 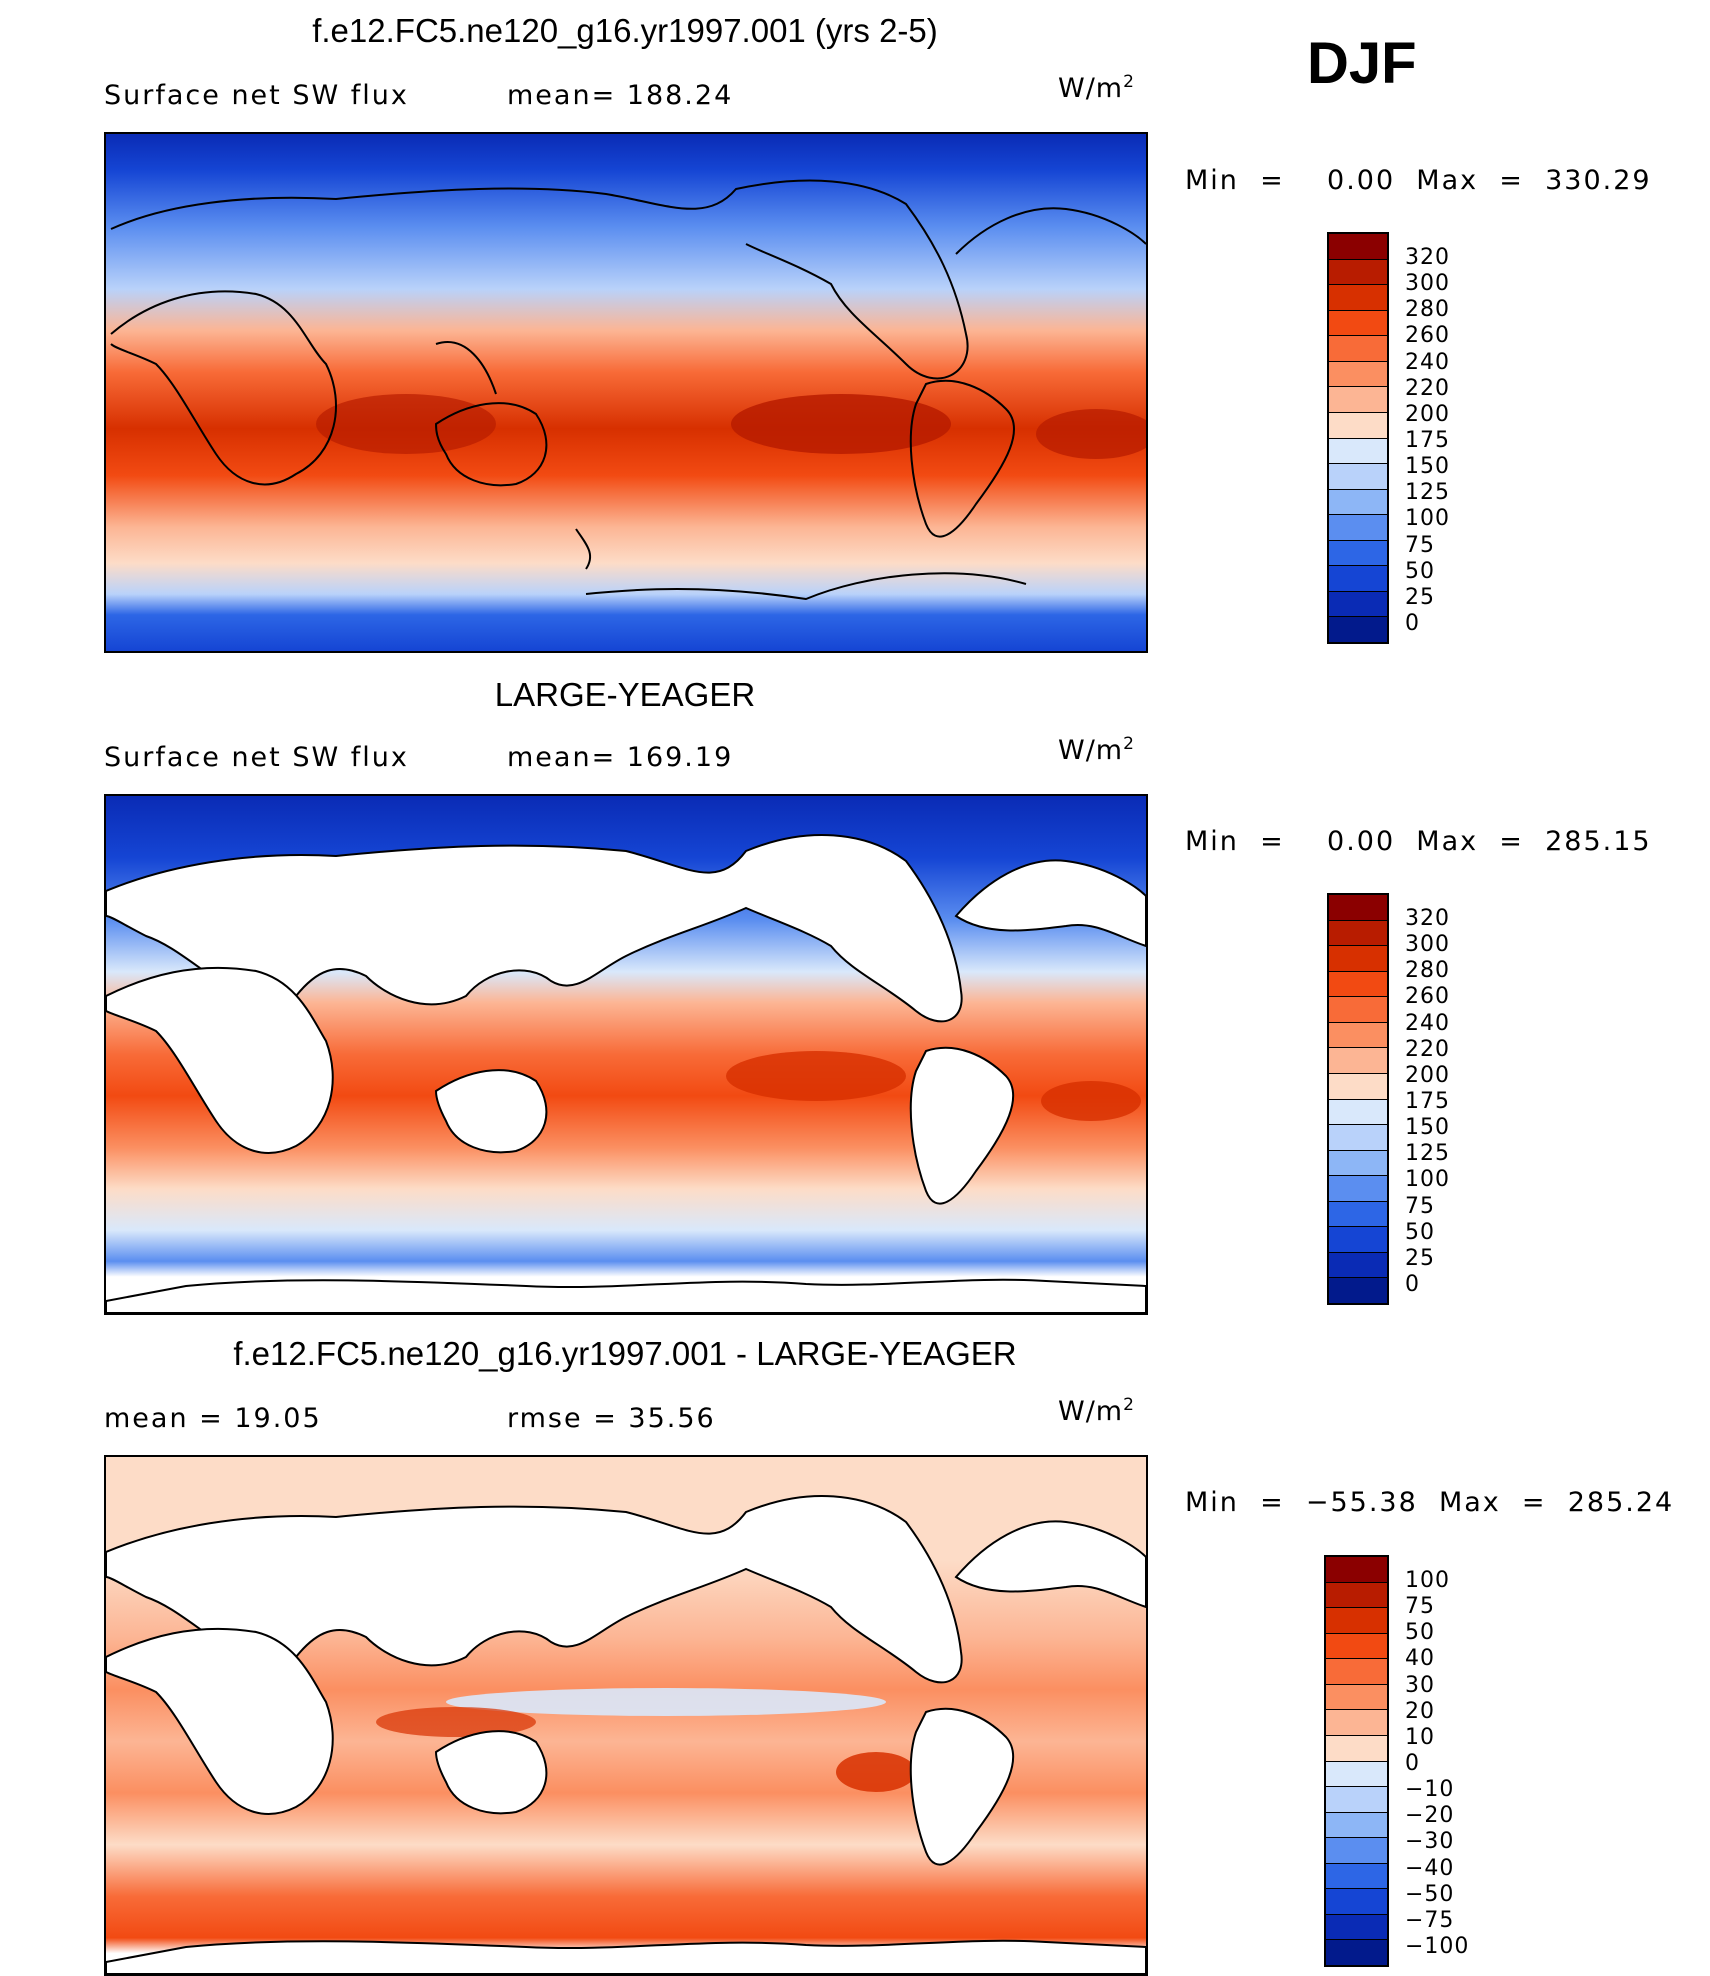 I want to click on panel-3-colorbar, so click(x=1356, y=1761).